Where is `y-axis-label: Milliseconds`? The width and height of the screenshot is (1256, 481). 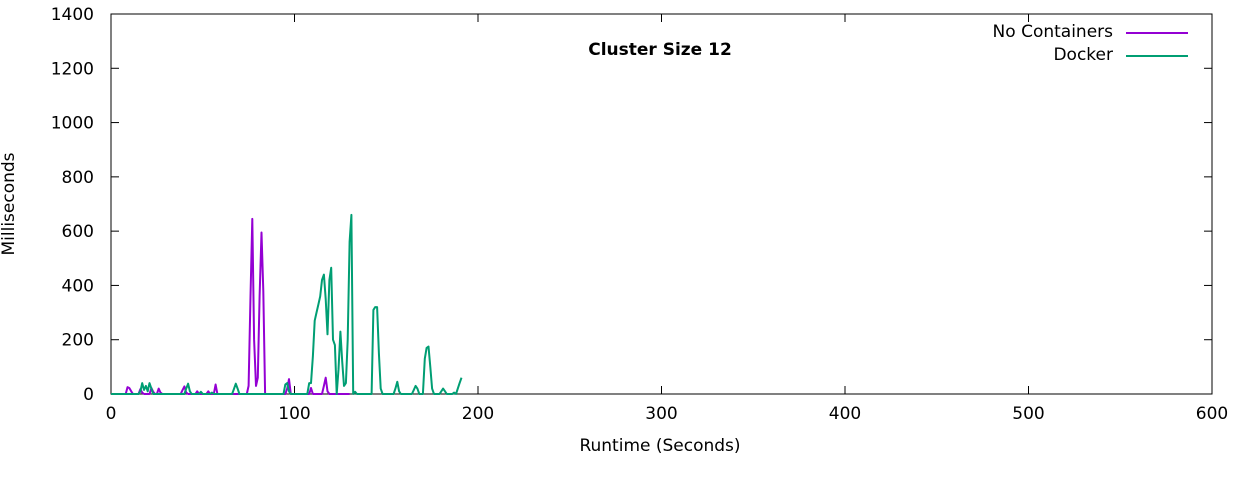 y-axis-label: Milliseconds is located at coordinates (9, 203).